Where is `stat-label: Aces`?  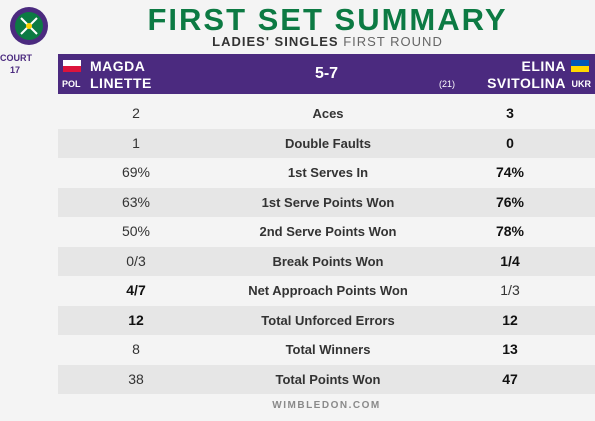
stat-label: Aces is located at coordinates (328, 113).